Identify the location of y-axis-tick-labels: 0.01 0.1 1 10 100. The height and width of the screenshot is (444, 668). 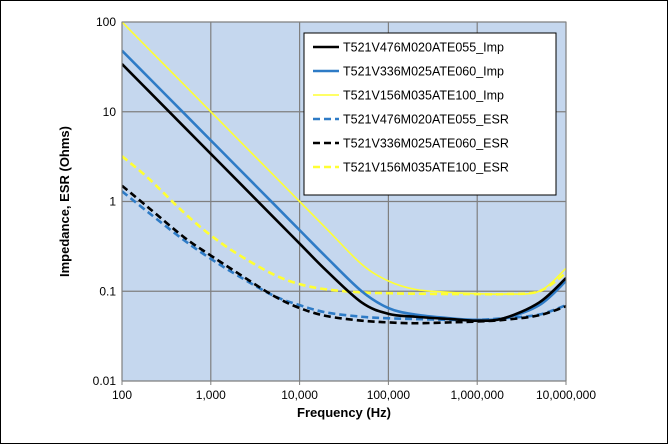
(105, 201).